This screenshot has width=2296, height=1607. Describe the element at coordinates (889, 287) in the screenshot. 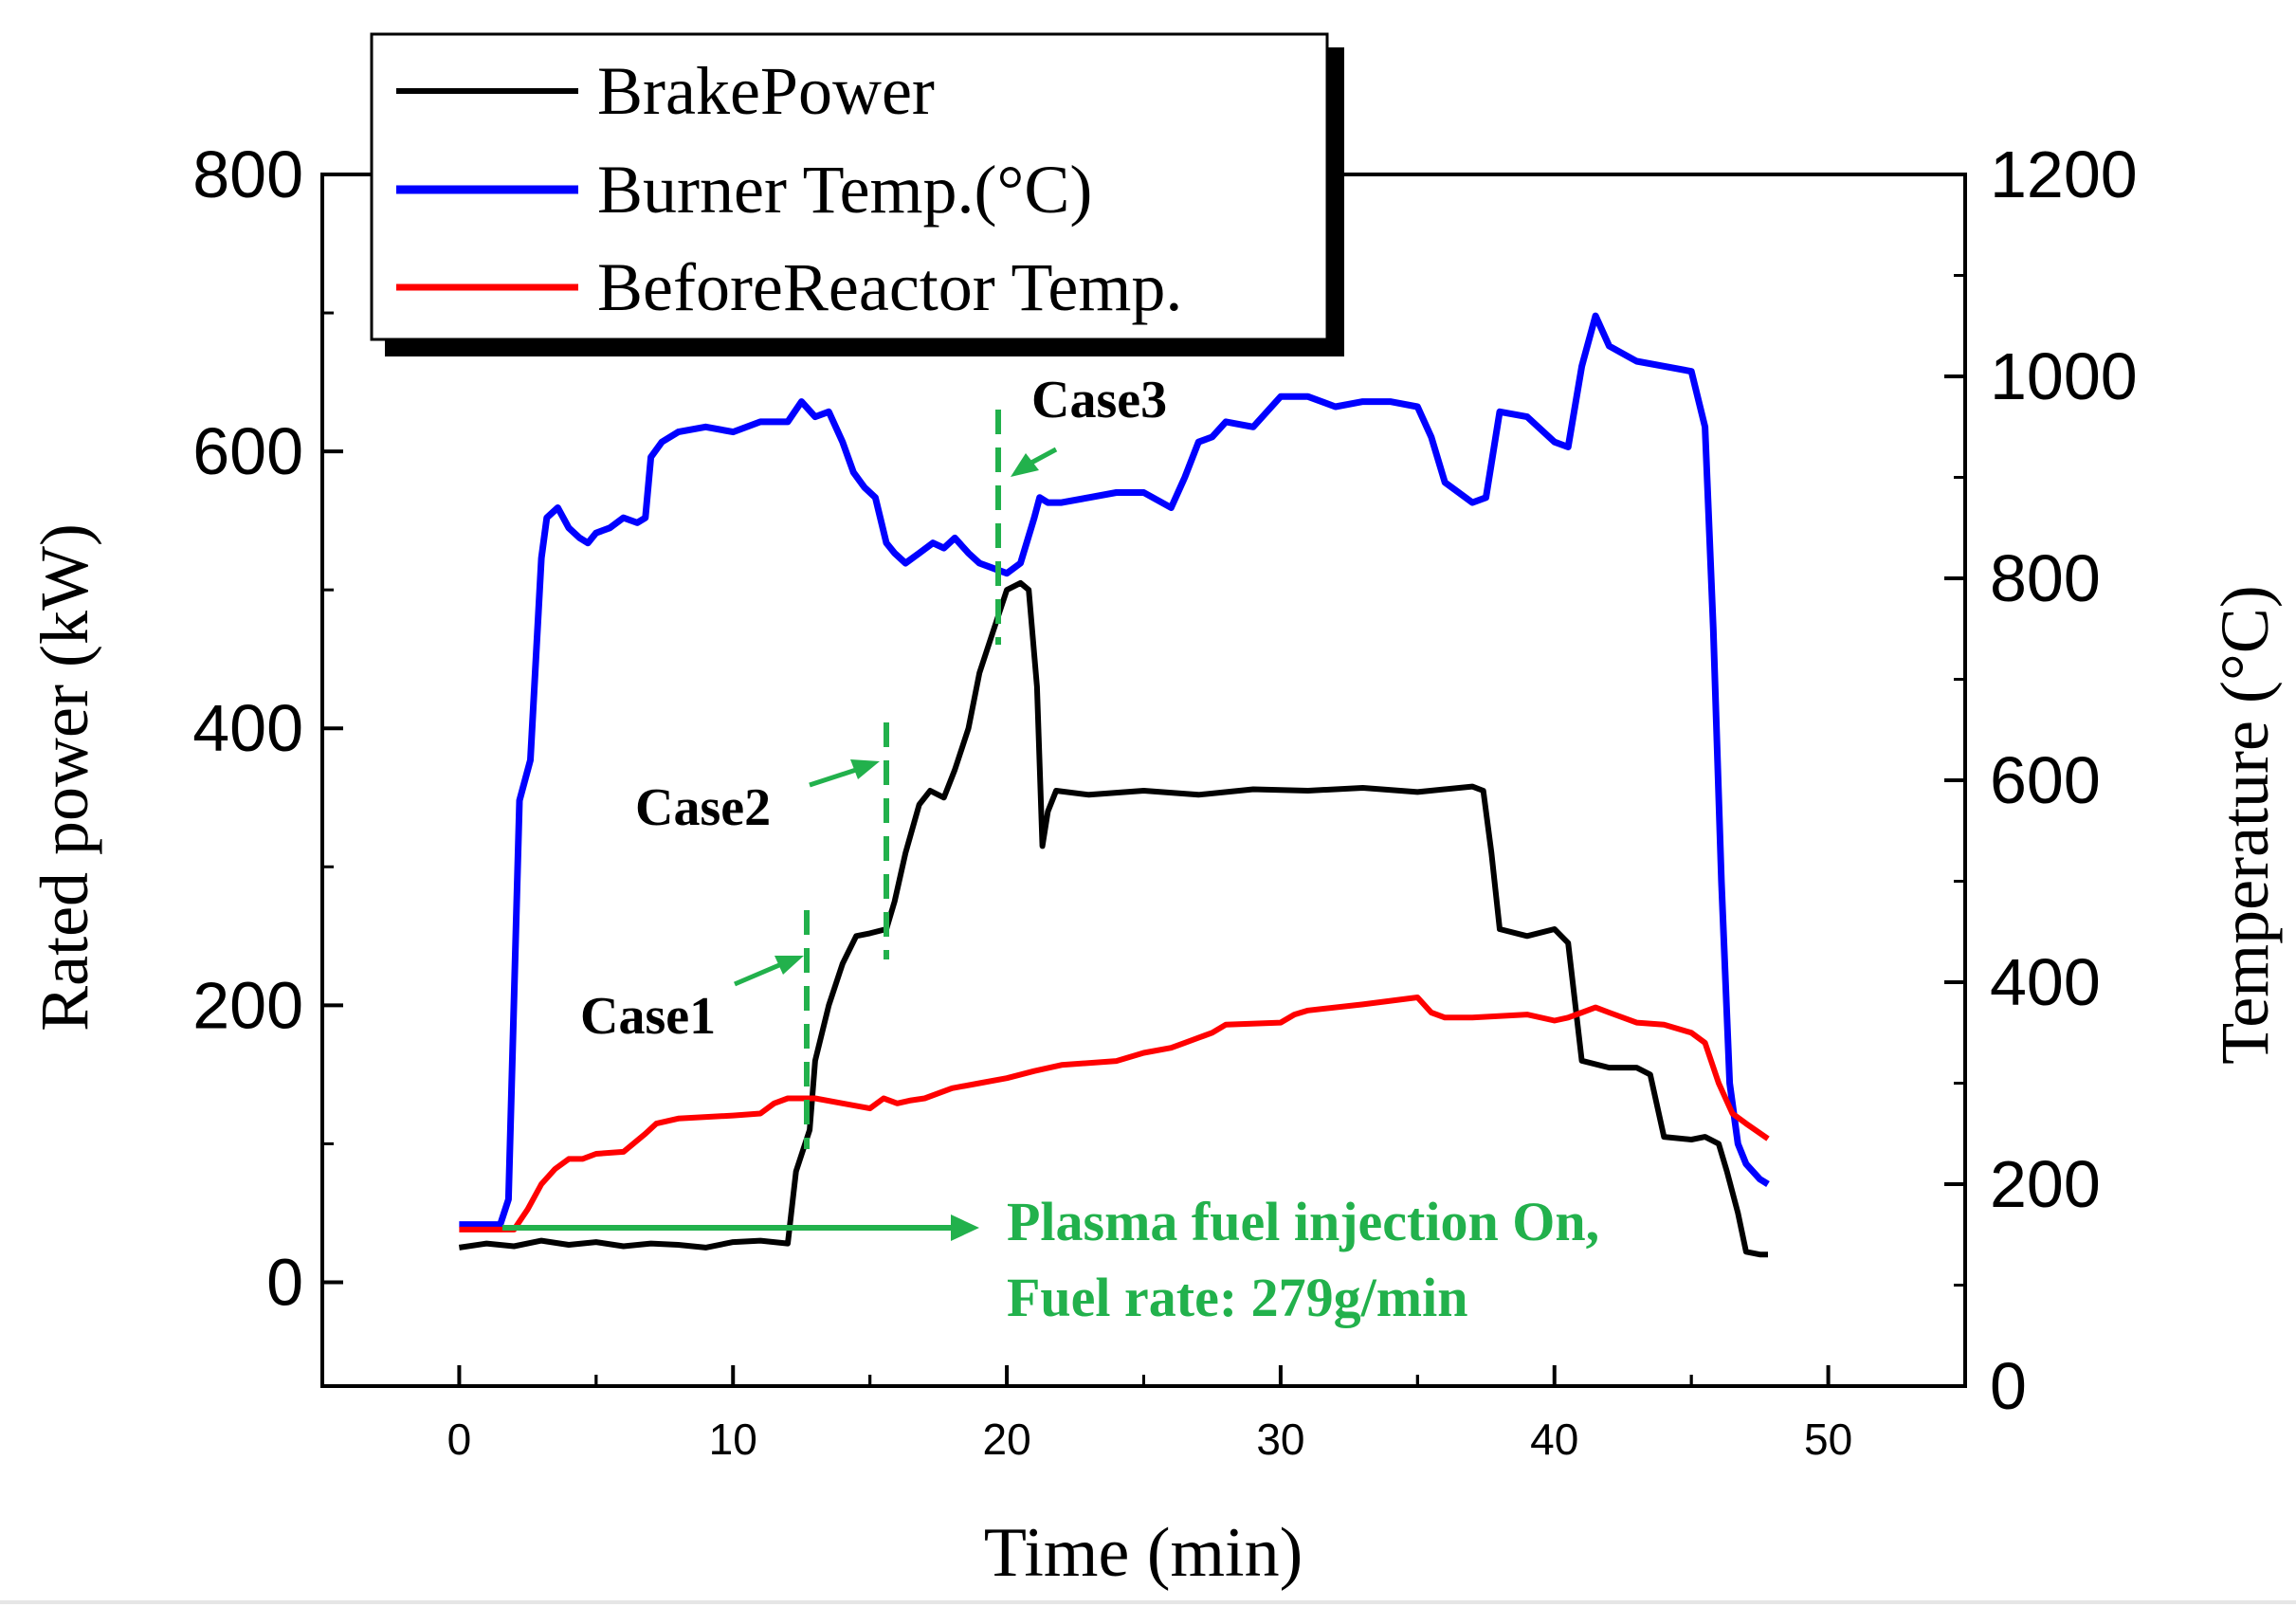

I see `legend-label-beforereactor-temp: BeforeReactor Temp.` at that location.